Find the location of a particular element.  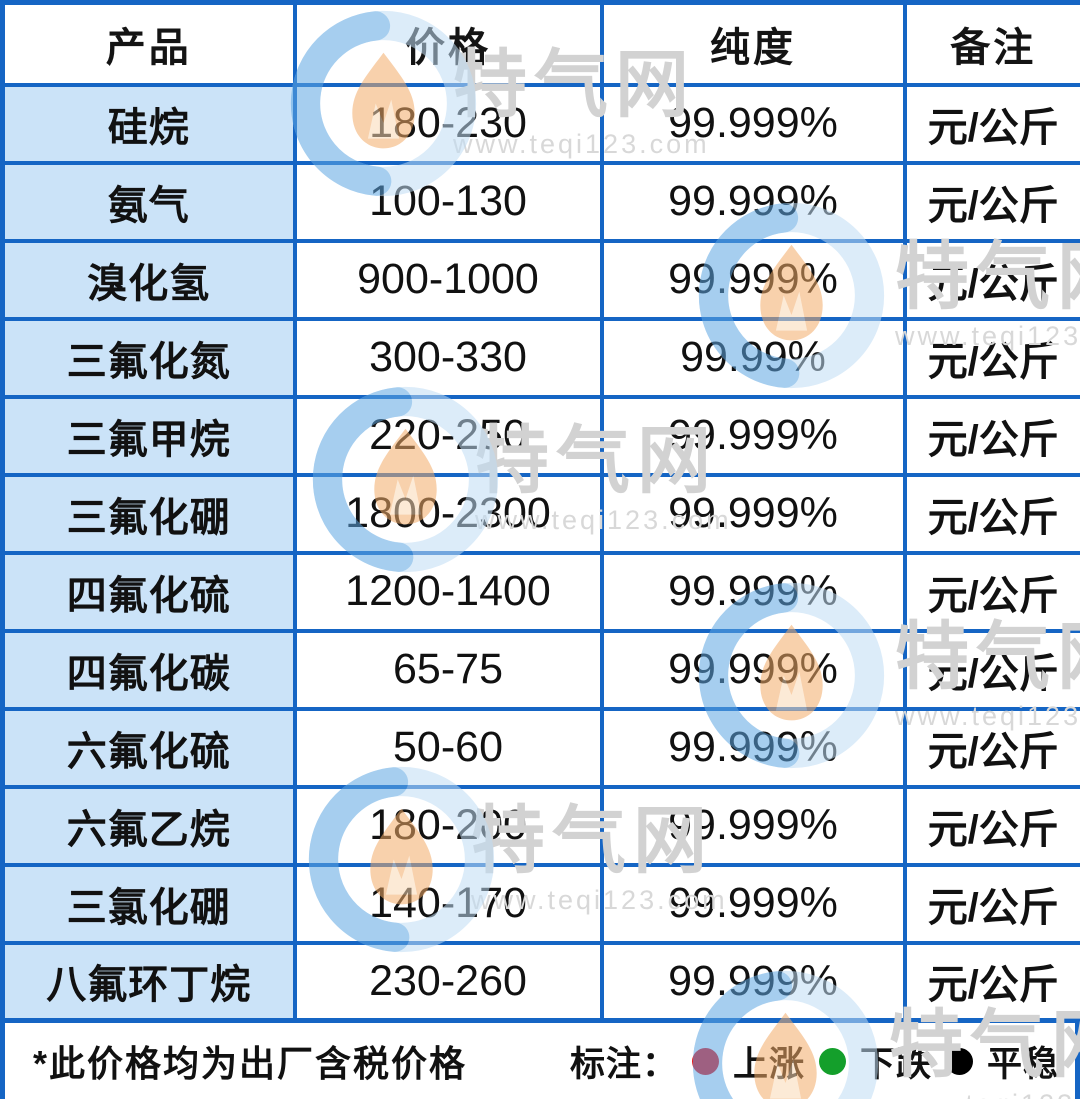

table-row: 四氟化硫 1200-1400 99.999% 元/公斤 is located at coordinates (540, 591).